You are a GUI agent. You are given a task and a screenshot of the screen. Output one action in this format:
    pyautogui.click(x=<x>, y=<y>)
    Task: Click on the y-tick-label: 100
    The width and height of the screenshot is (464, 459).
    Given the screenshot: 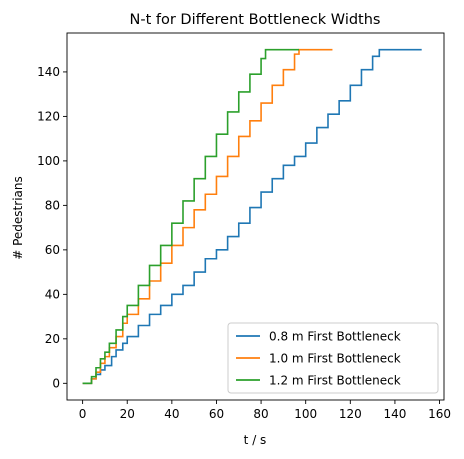 What is the action you would take?
    pyautogui.click(x=48, y=161)
    